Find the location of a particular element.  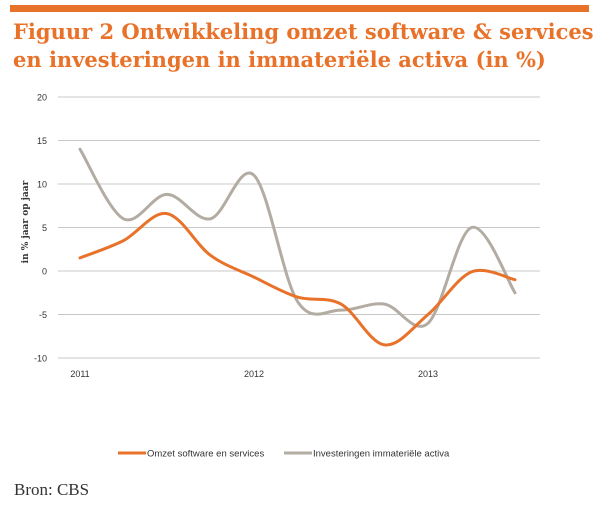

y-tick-label: 15 is located at coordinates (42, 141).